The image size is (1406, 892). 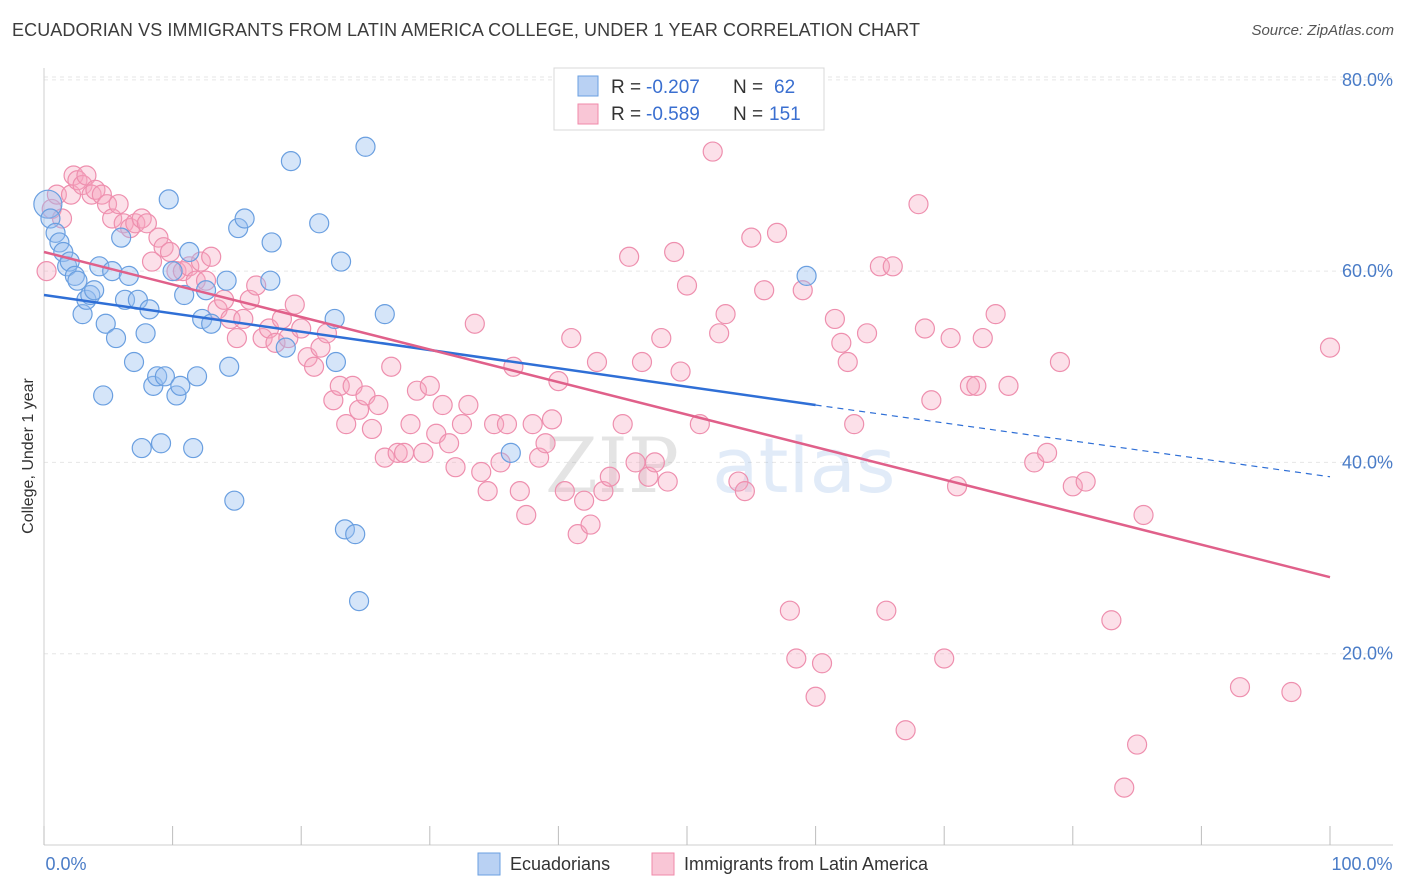 What do you see at coordinates (626, 87) in the screenshot?
I see `legend-r-label-1: R =` at bounding box center [626, 87].